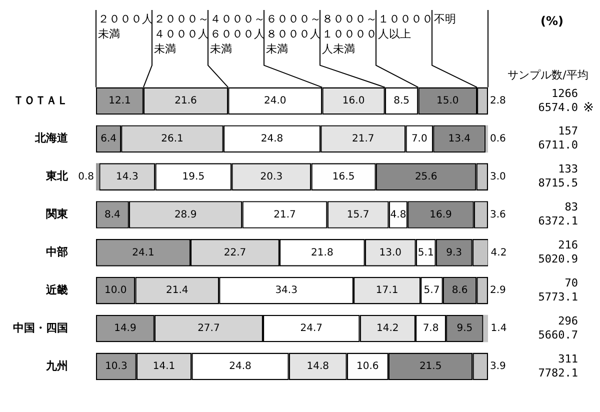 Image resolution: width=600 pixels, height=412 pixels. I want to click on y-tick-label: 関東, so click(57, 214).